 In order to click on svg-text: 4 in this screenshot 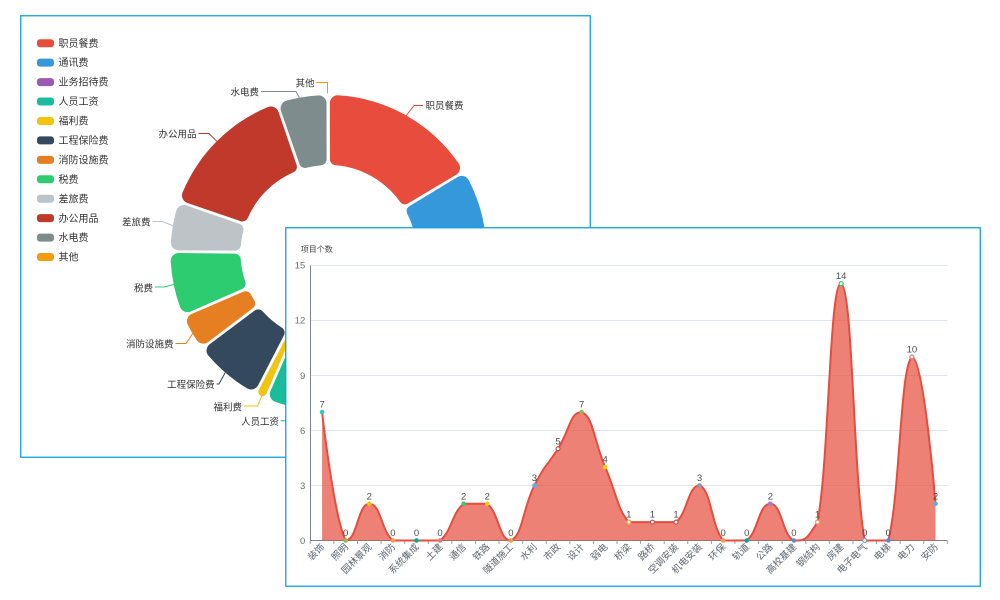, I will do `click(605, 460)`.